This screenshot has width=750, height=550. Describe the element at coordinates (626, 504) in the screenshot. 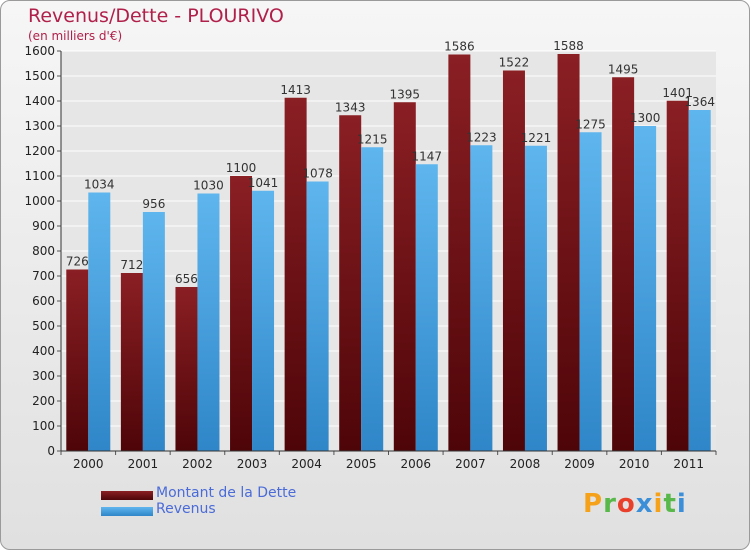

I see `logo-letter: o` at that location.